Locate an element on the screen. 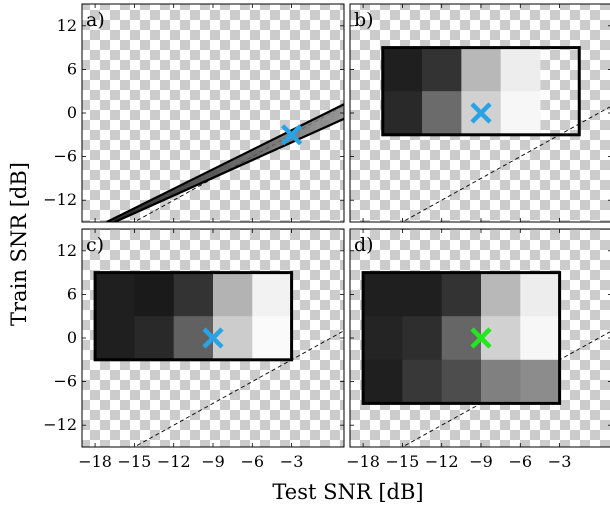  x-axis-label: Test SNR [dB] is located at coordinates (347, 492).